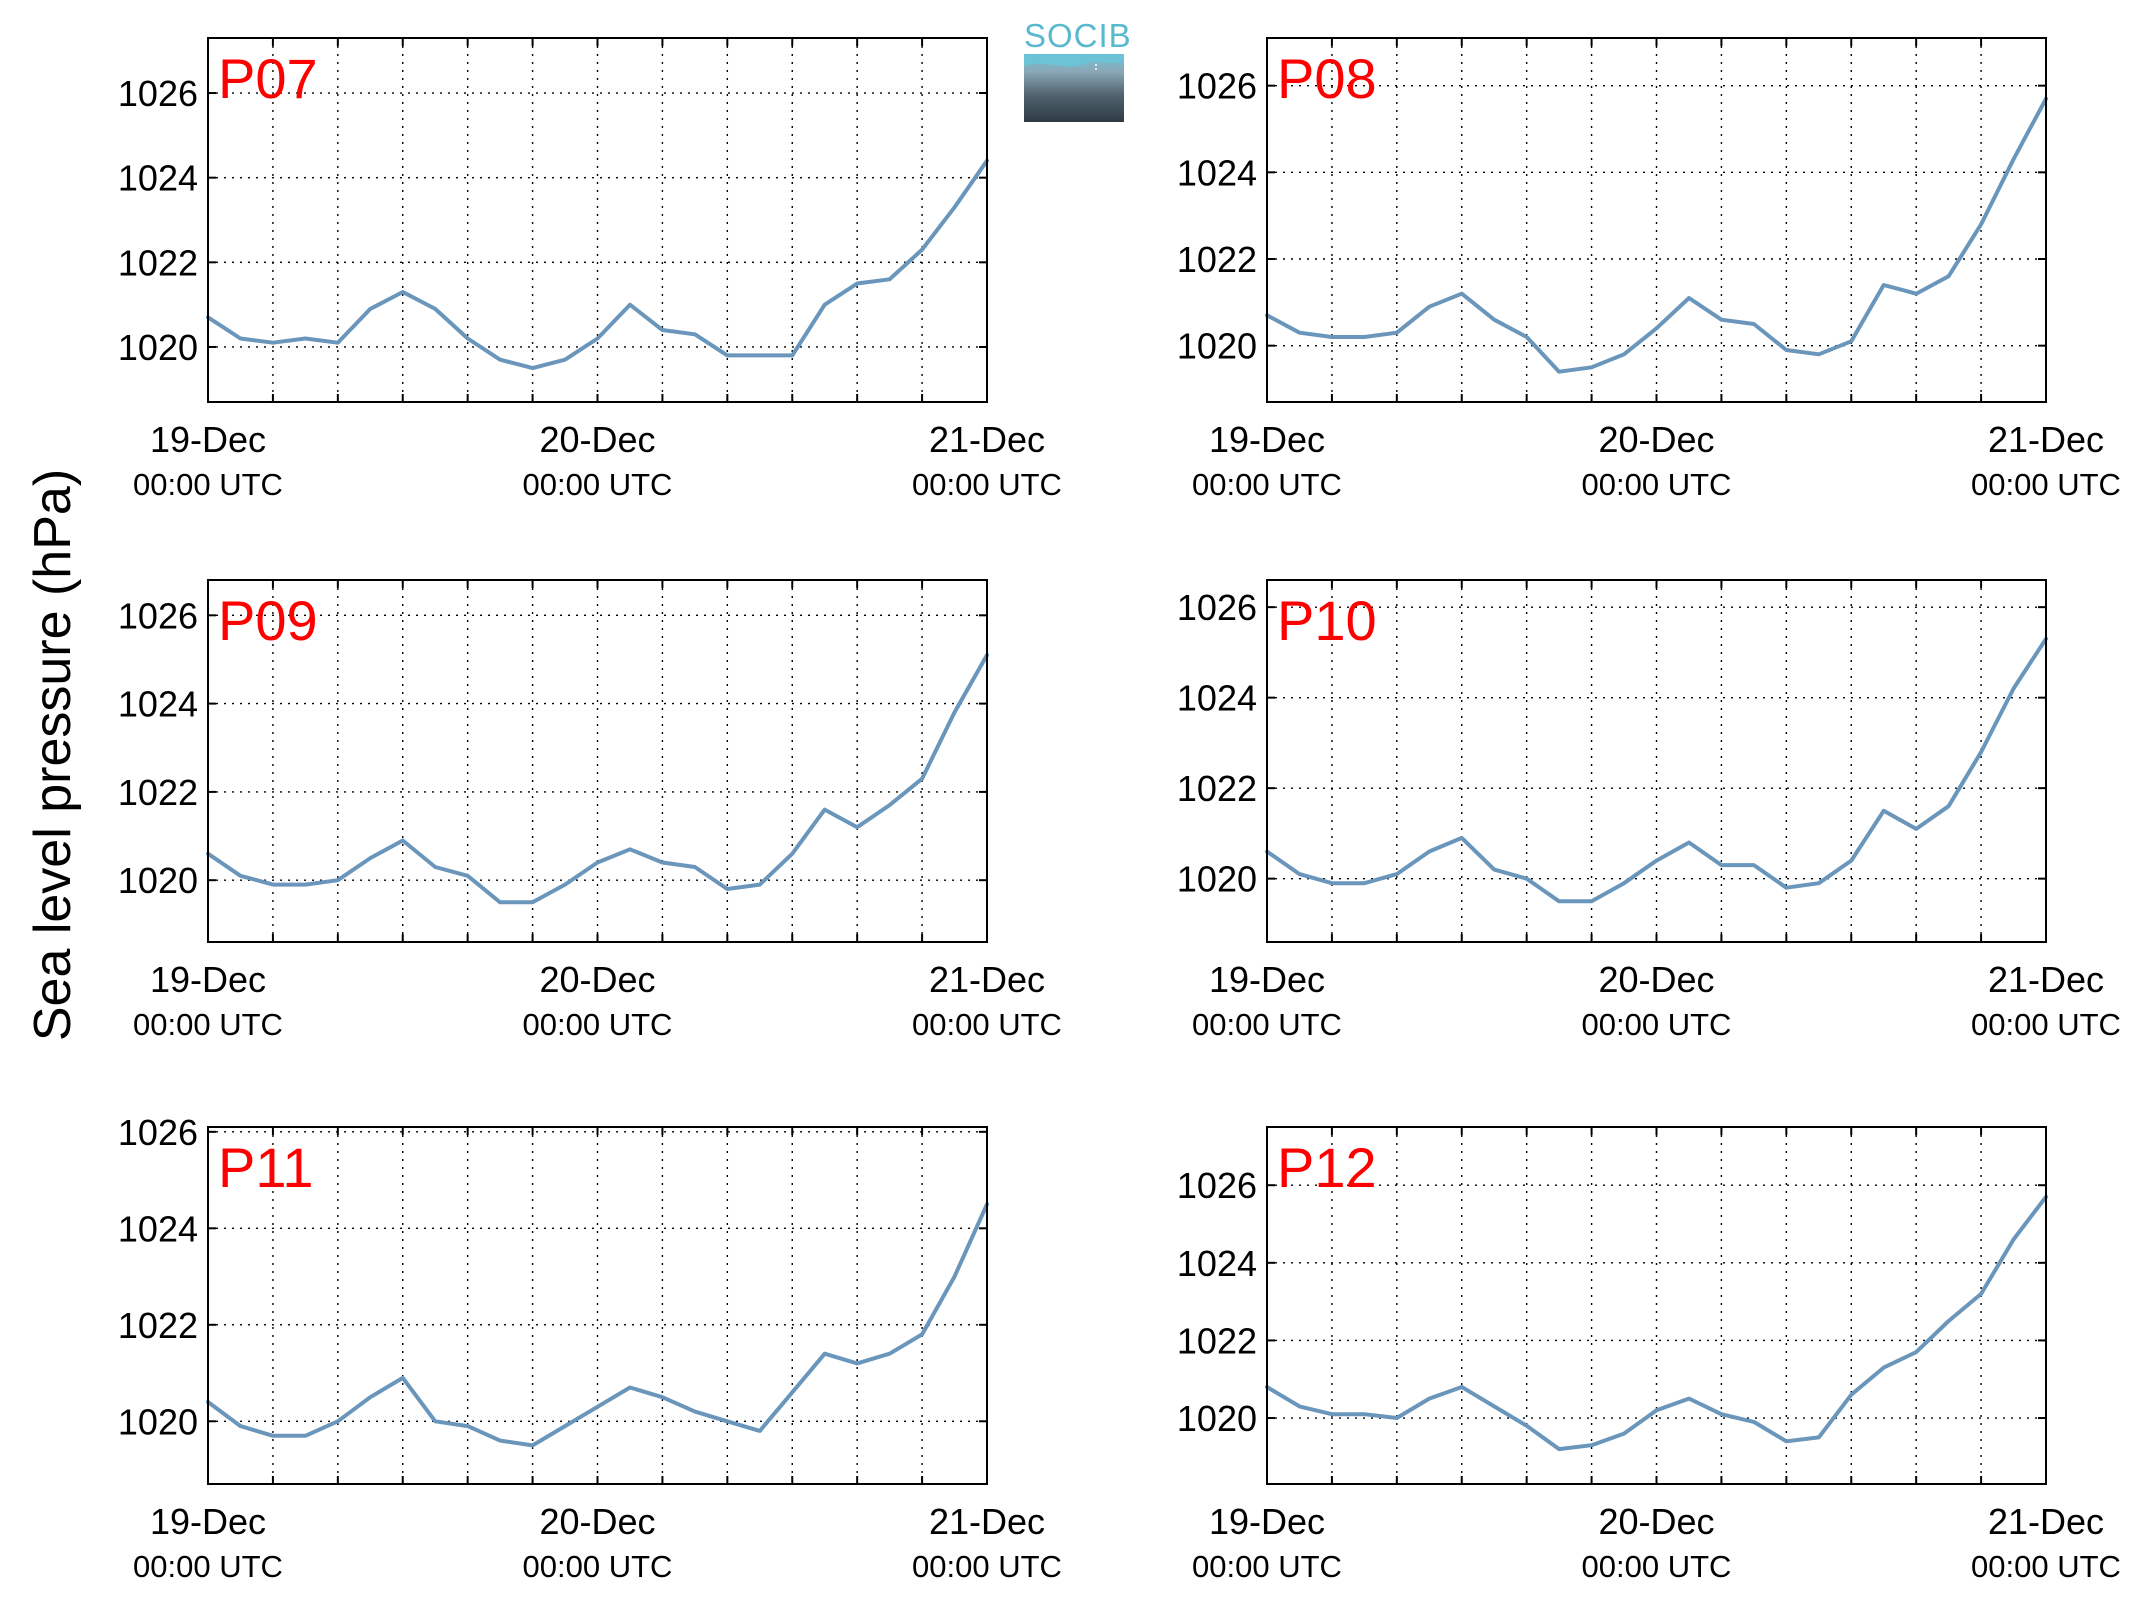 This screenshot has height=1608, width=2133. Describe the element at coordinates (1327, 620) in the screenshot. I see `panel-label: P10` at that location.